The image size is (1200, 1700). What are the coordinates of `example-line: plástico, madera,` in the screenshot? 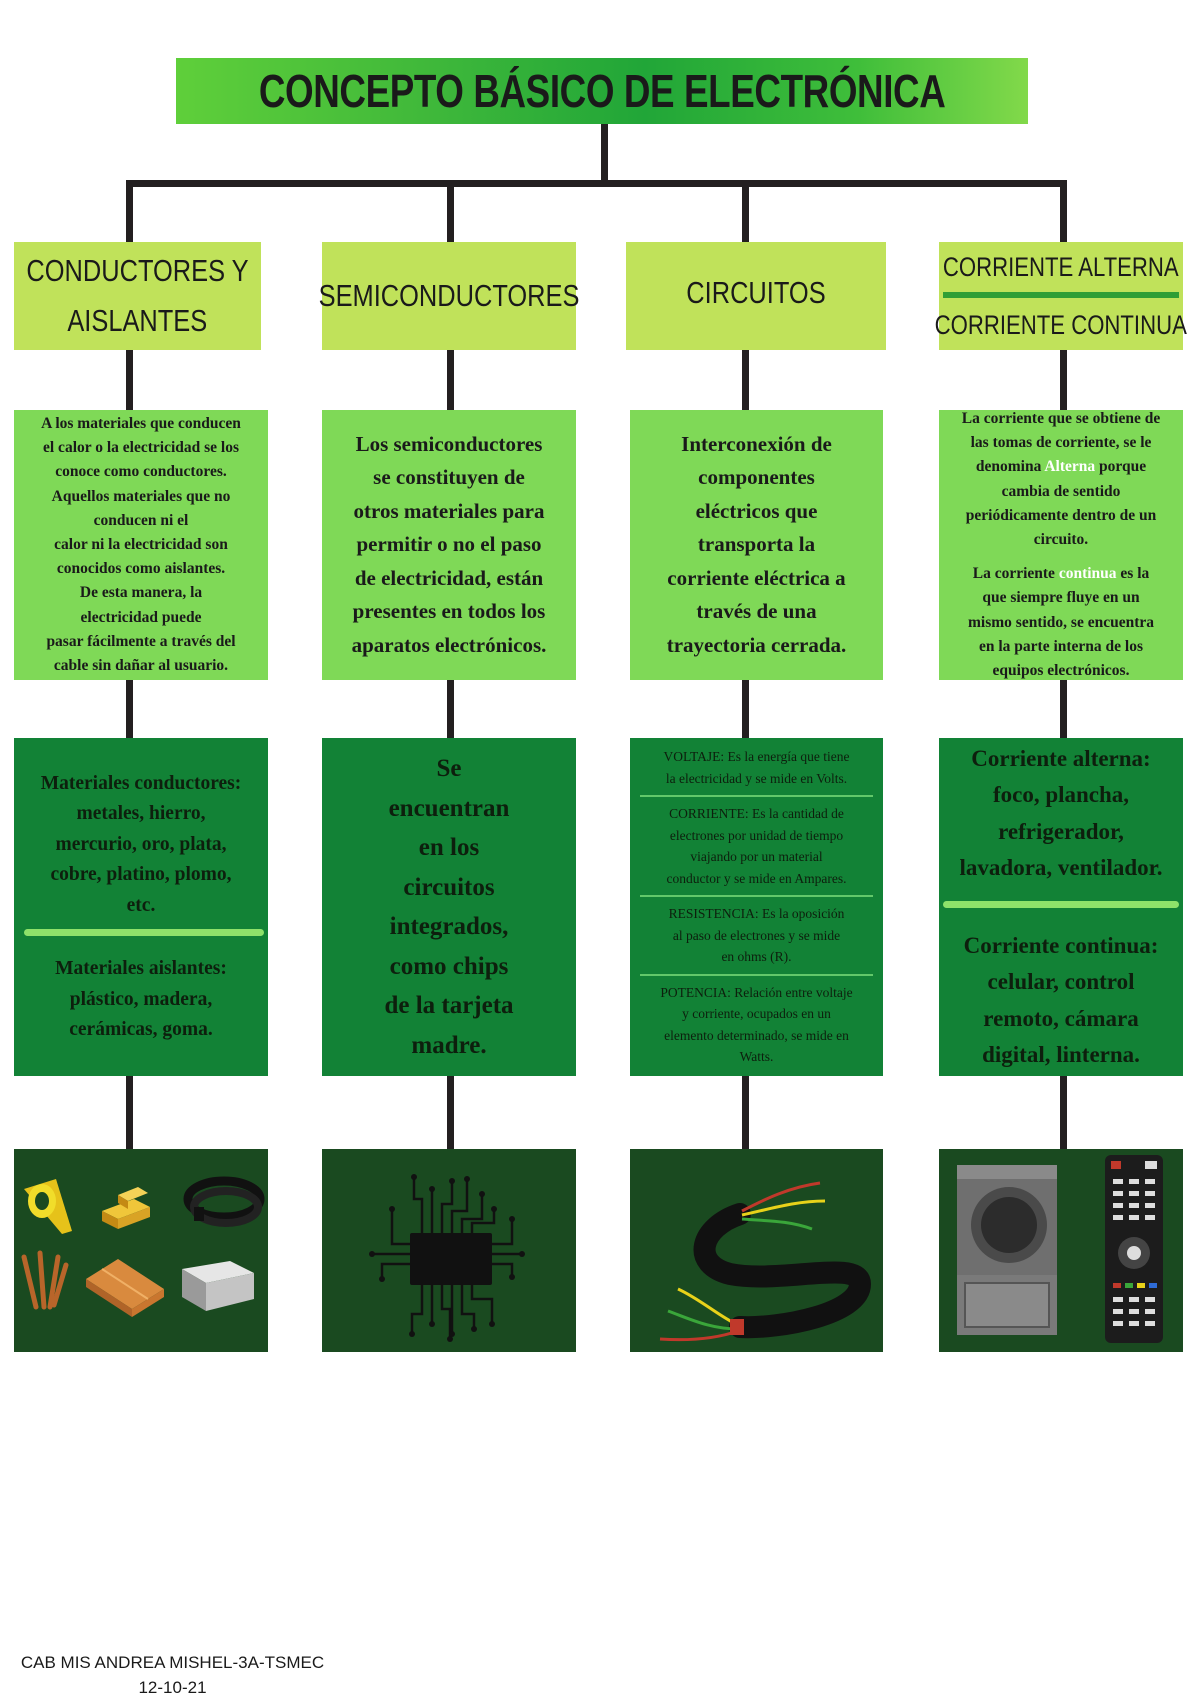 It's located at (141, 999).